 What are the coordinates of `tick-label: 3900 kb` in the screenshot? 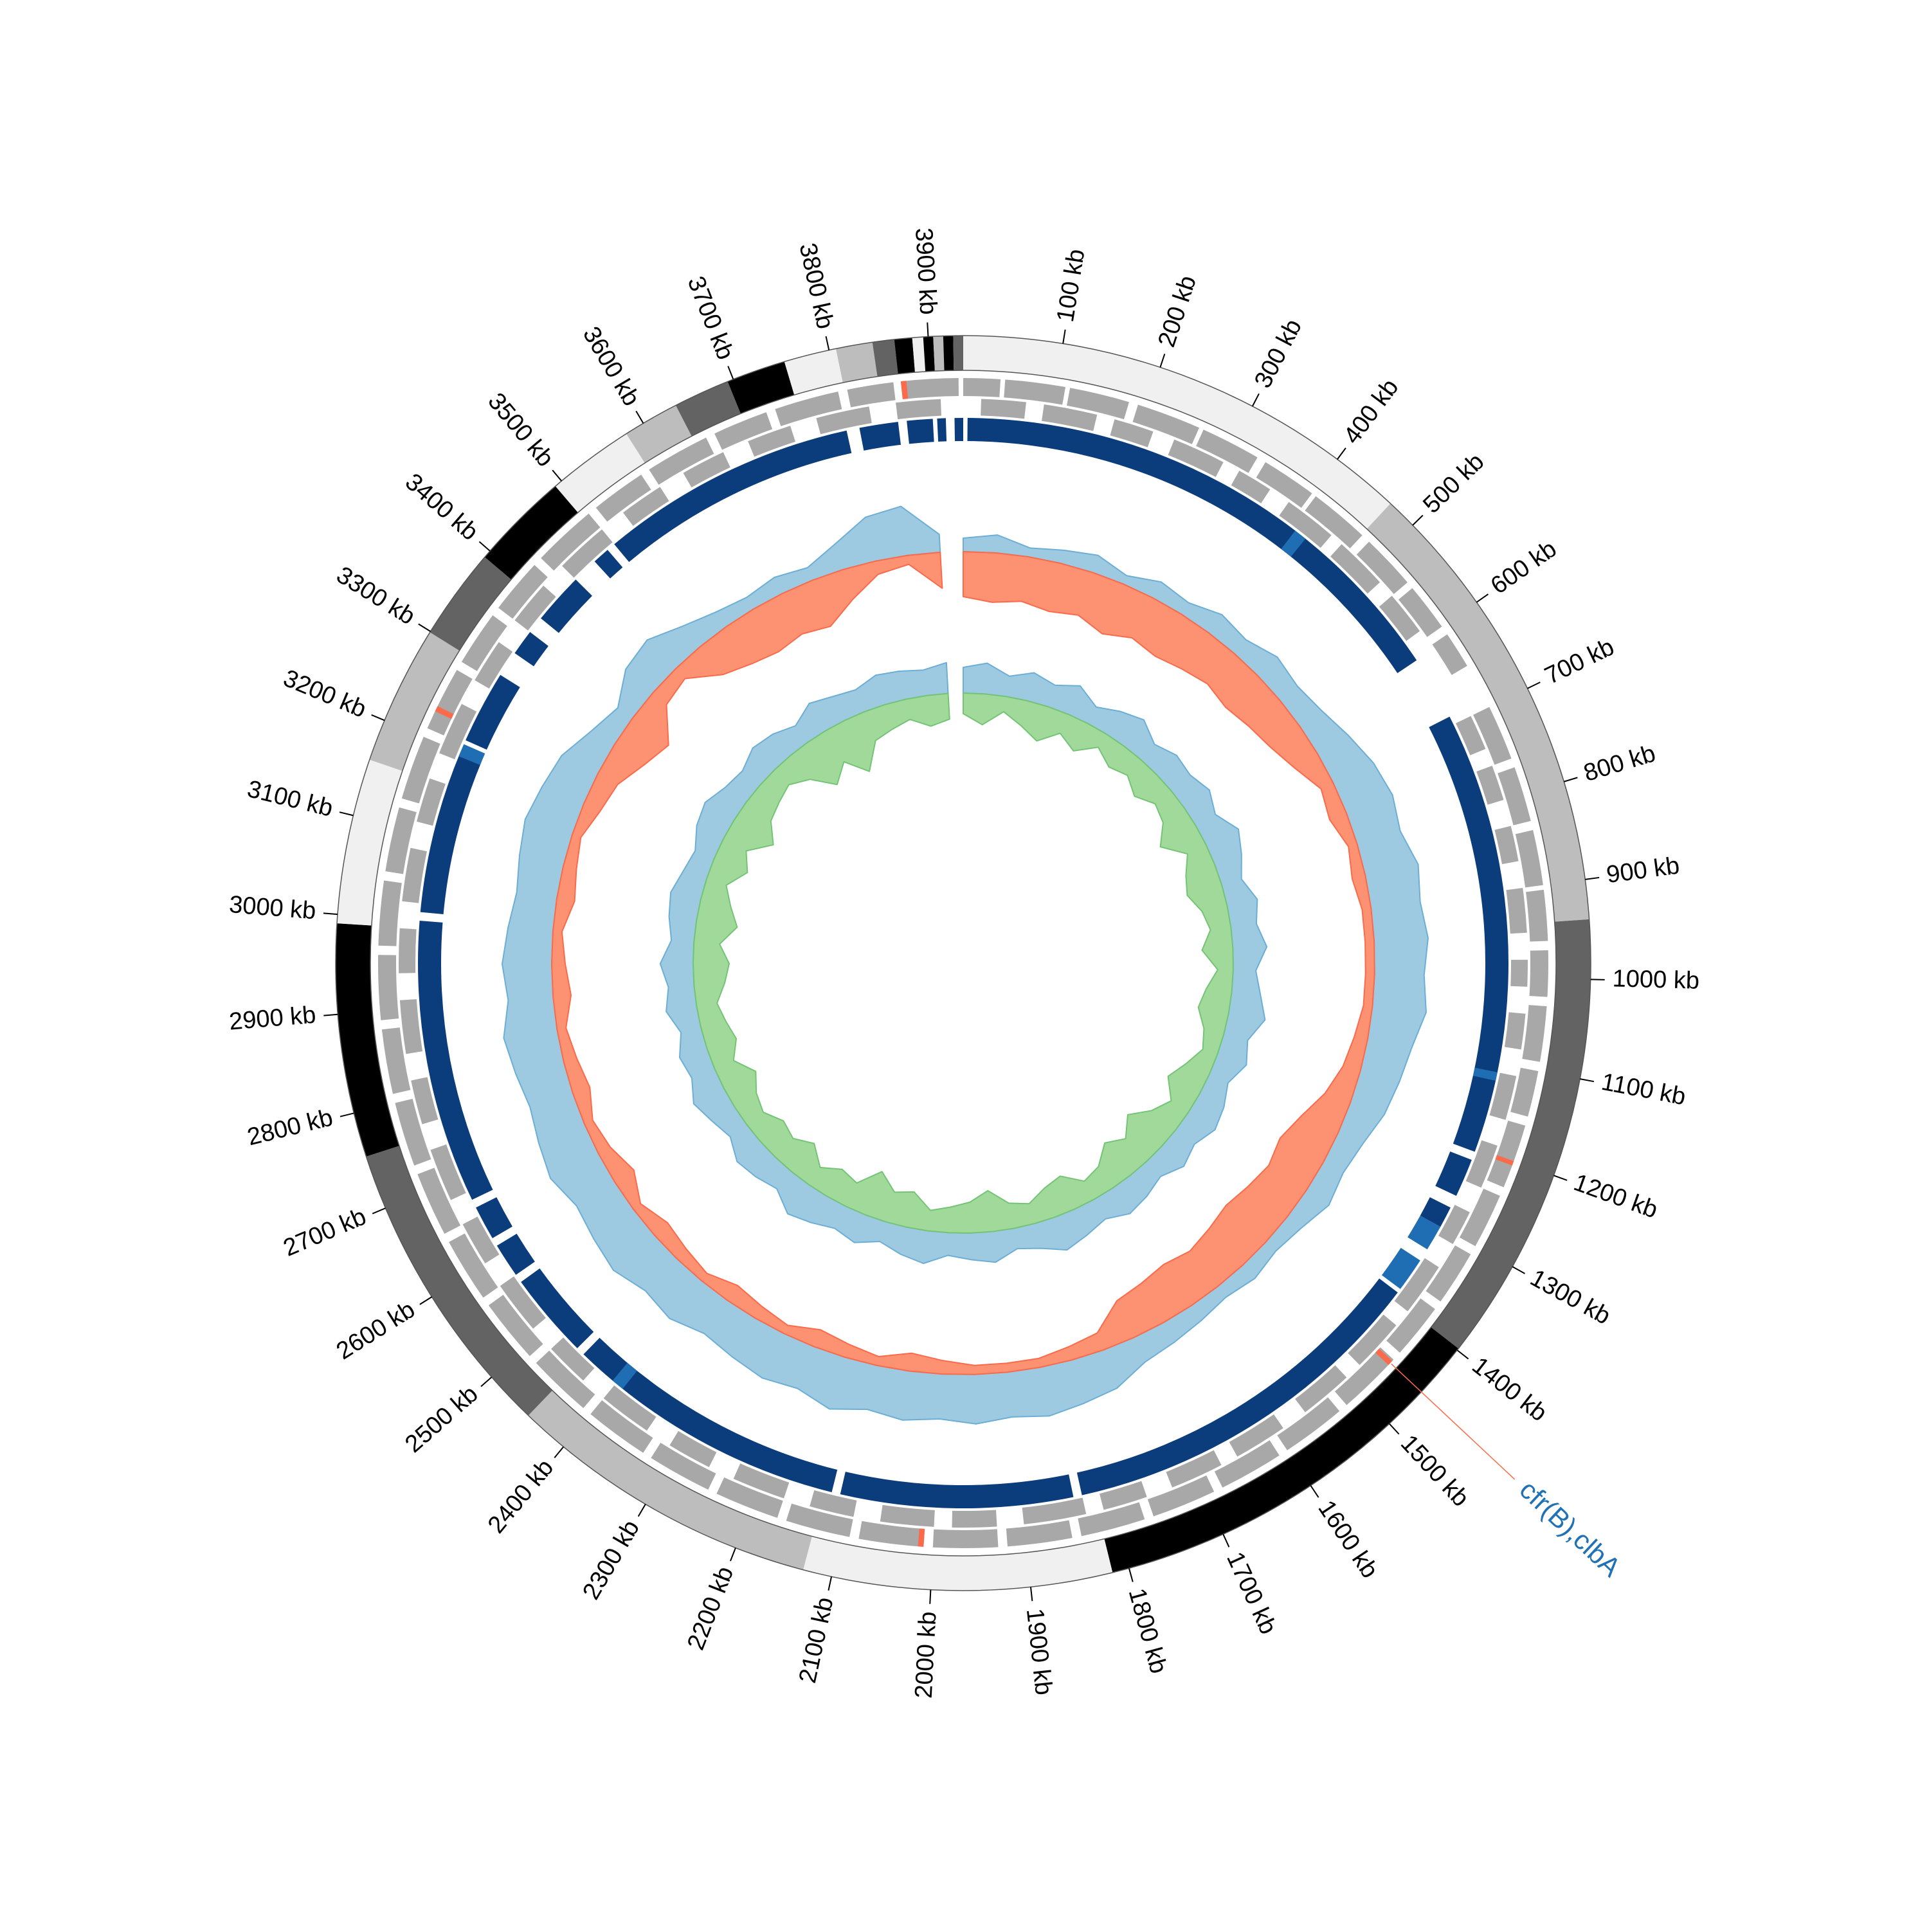 It's located at (925, 271).